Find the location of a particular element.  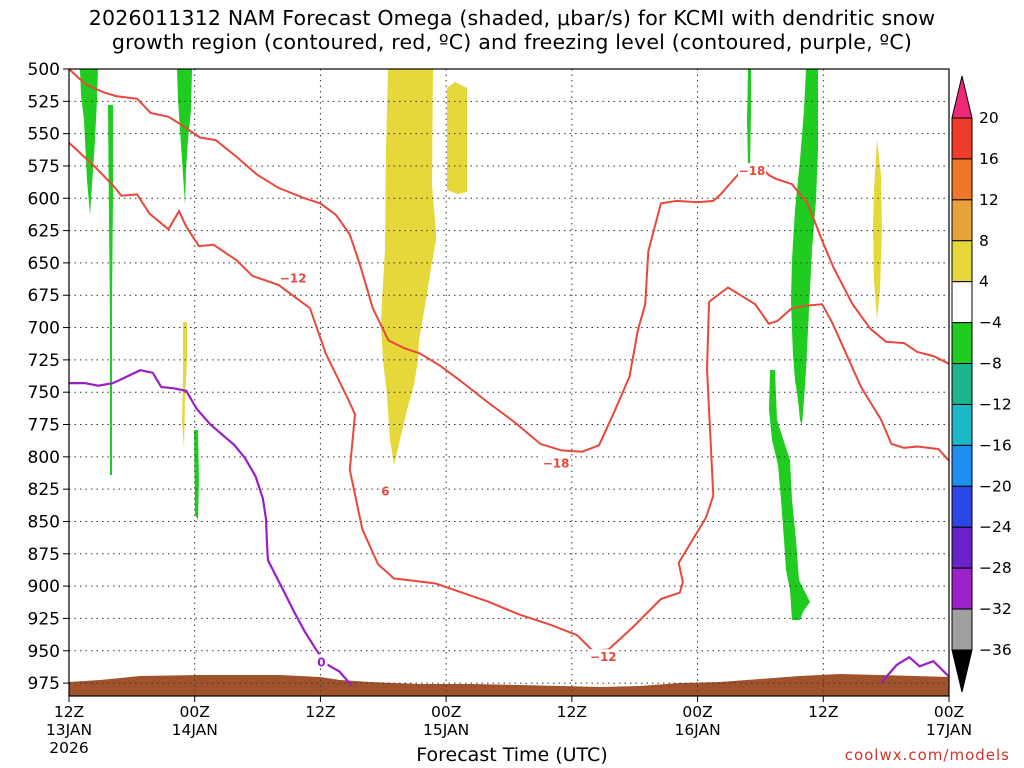

contour-label: 0 is located at coordinates (321, 662).